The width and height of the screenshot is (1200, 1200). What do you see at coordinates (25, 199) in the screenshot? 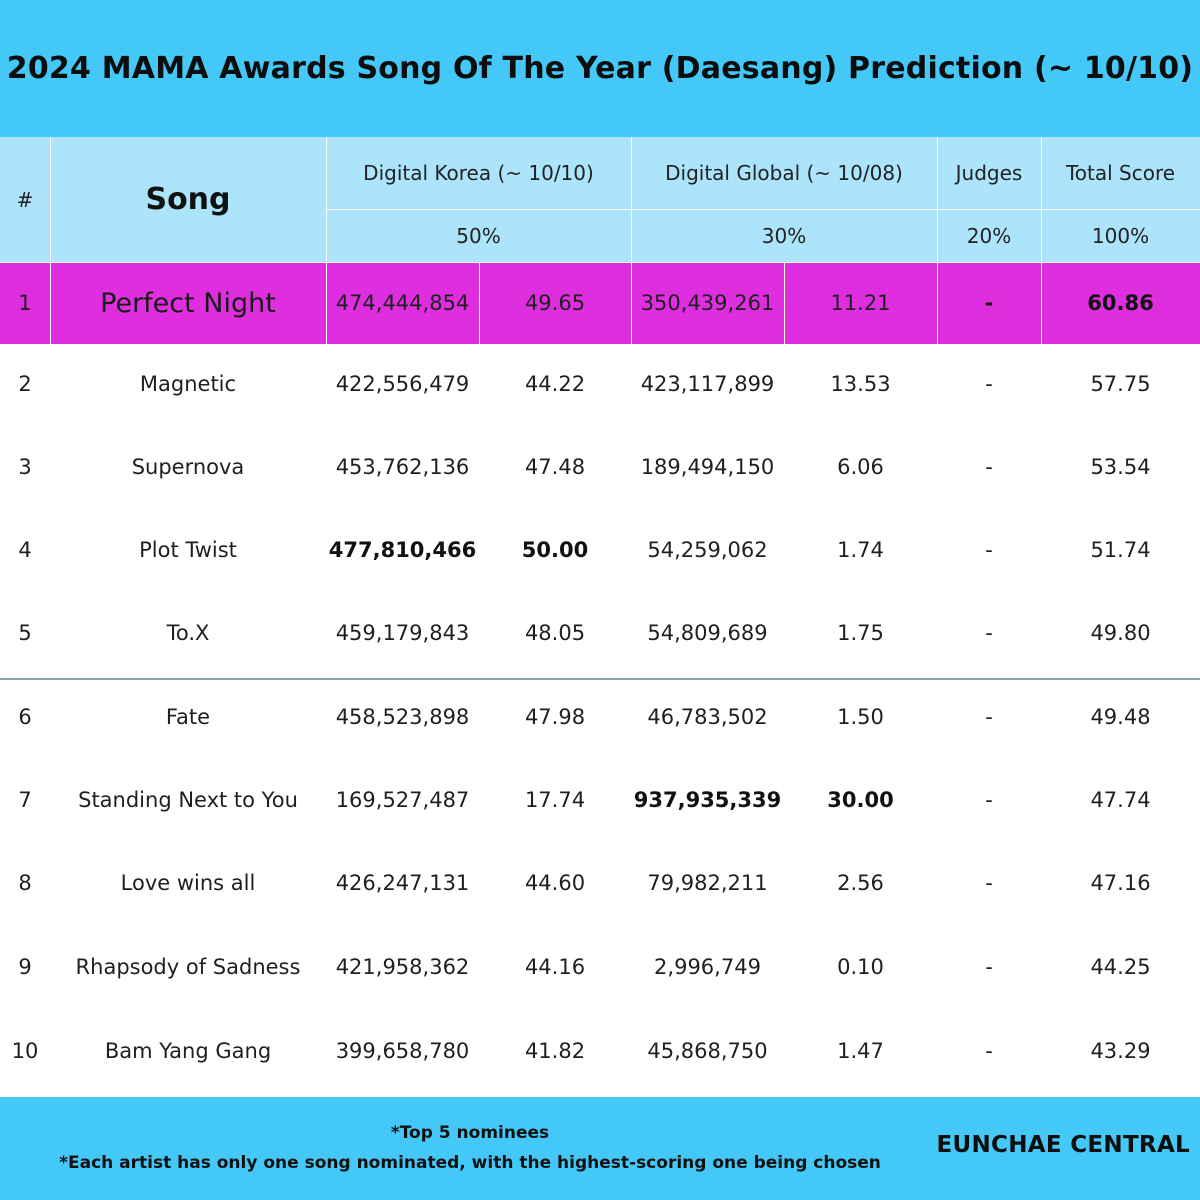
I see `header-rank: #` at bounding box center [25, 199].